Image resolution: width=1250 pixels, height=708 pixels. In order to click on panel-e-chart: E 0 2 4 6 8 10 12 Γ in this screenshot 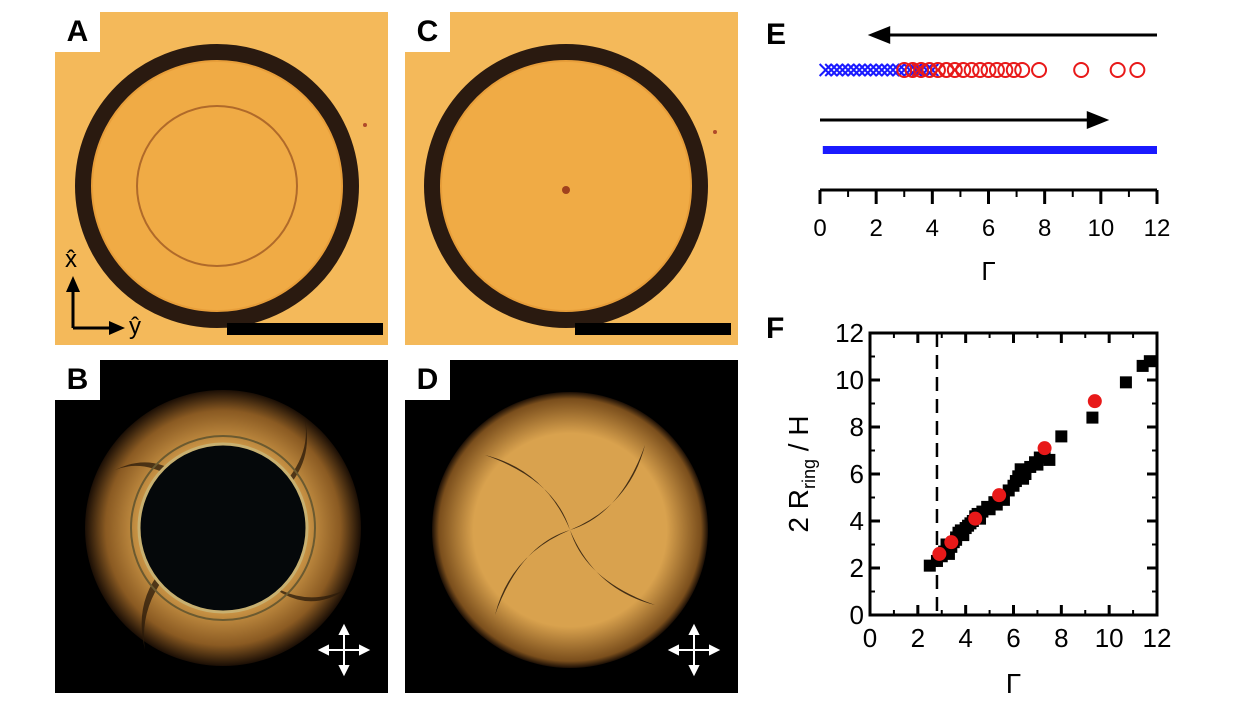, I will do `click(968, 152)`.